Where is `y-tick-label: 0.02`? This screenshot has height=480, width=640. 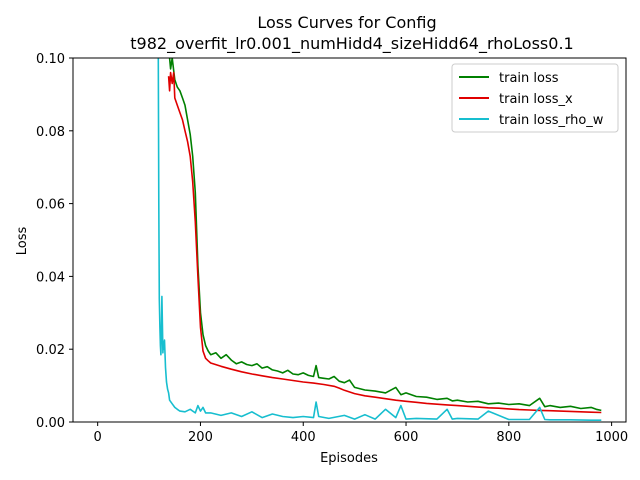 y-tick-label: 0.02 is located at coordinates (50, 350).